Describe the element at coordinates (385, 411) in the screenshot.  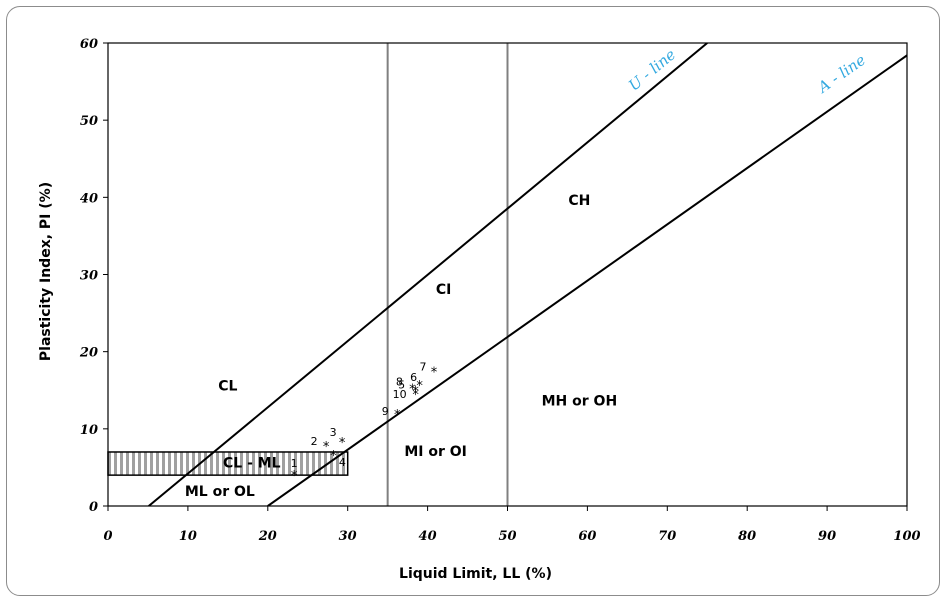
I see `data-point-label-9: 9` at that location.